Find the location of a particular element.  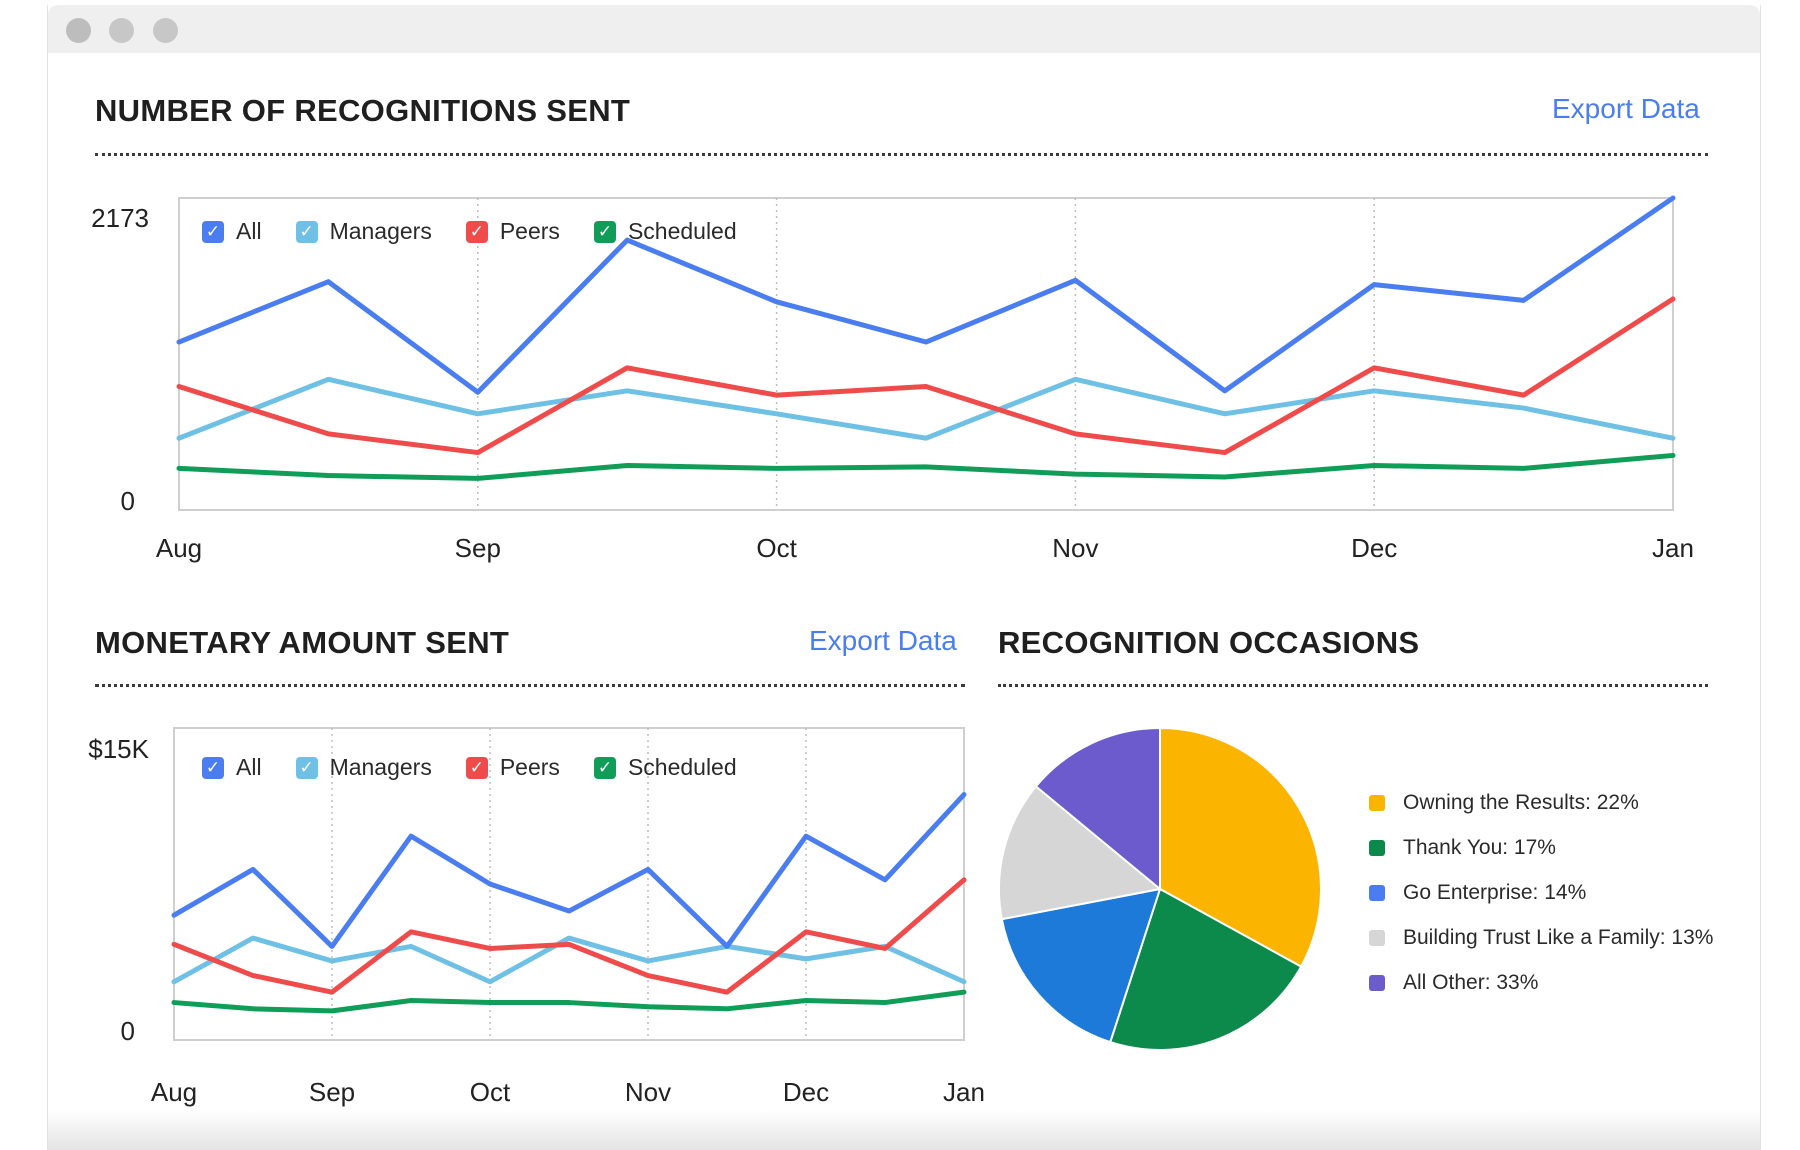

monetary-legend-label: All is located at coordinates (249, 767).